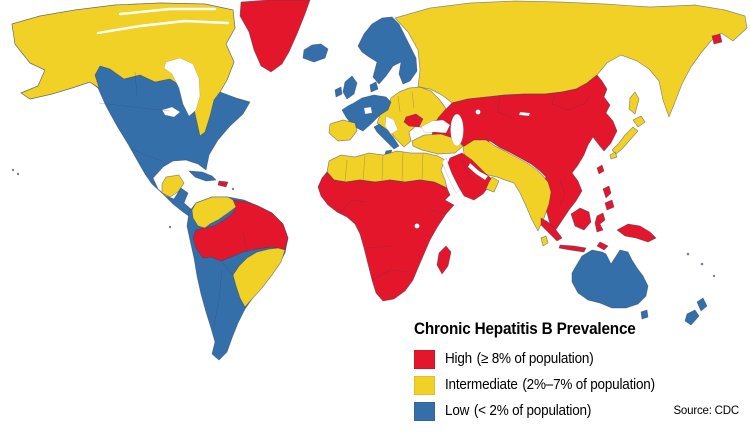  Describe the element at coordinates (233, 189) in the screenshot. I see `antilles-speck` at that location.